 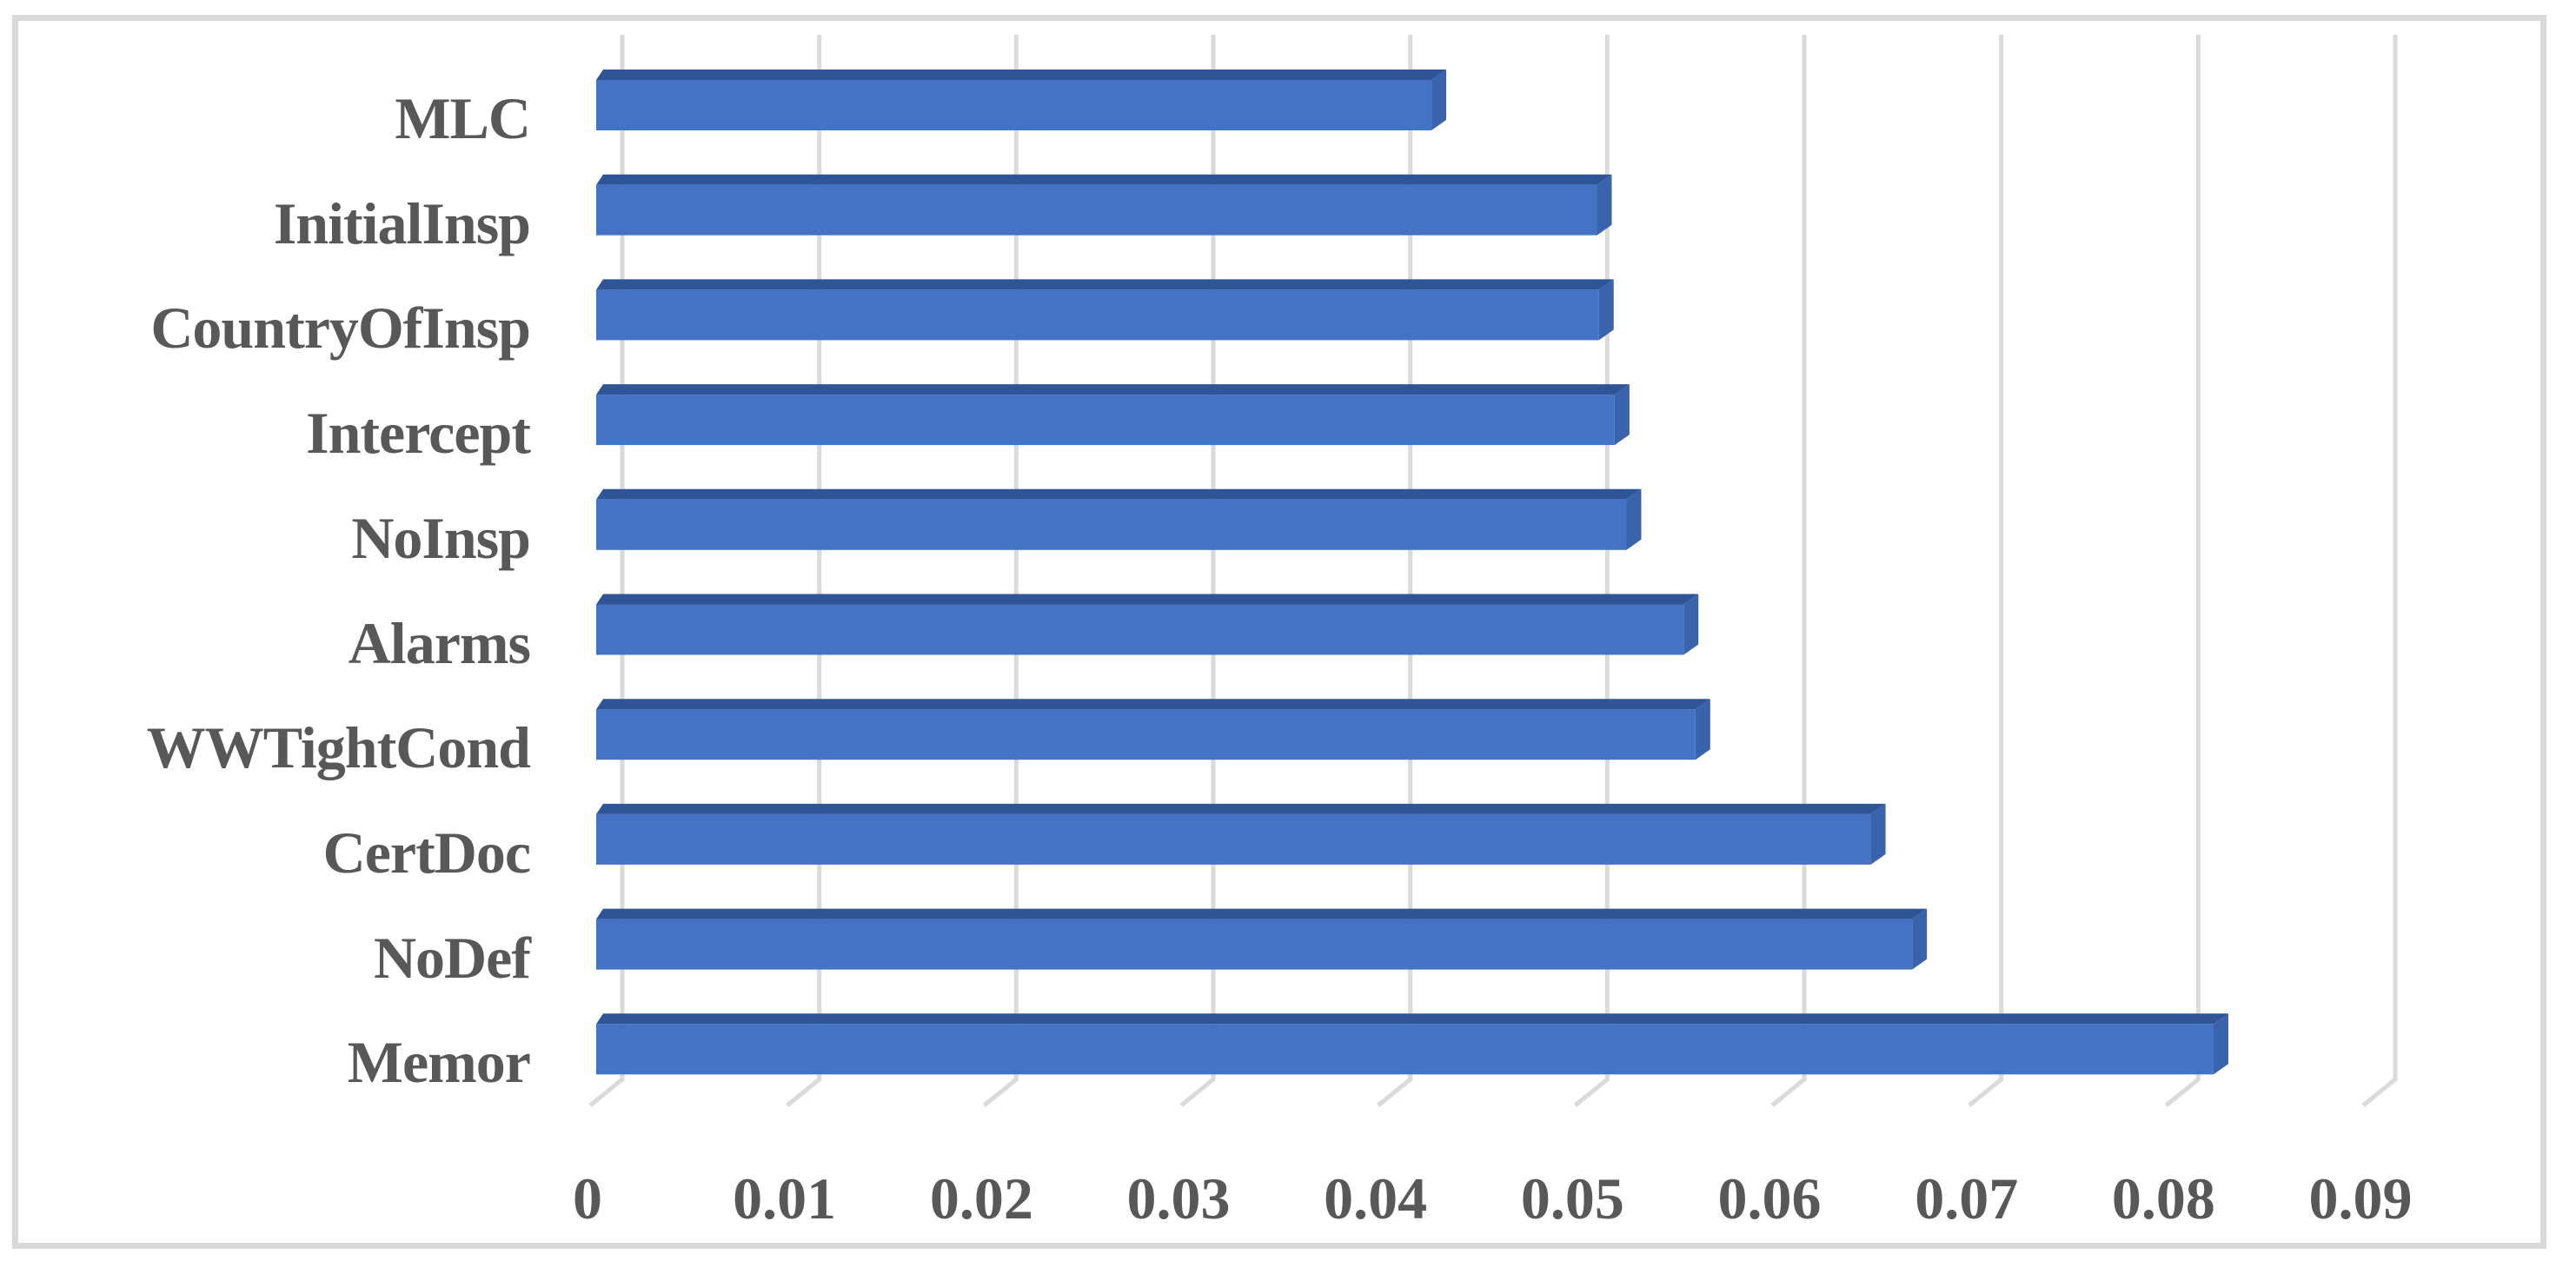 I want to click on x-axis-tick-label: 0.04, so click(x=1376, y=1198).